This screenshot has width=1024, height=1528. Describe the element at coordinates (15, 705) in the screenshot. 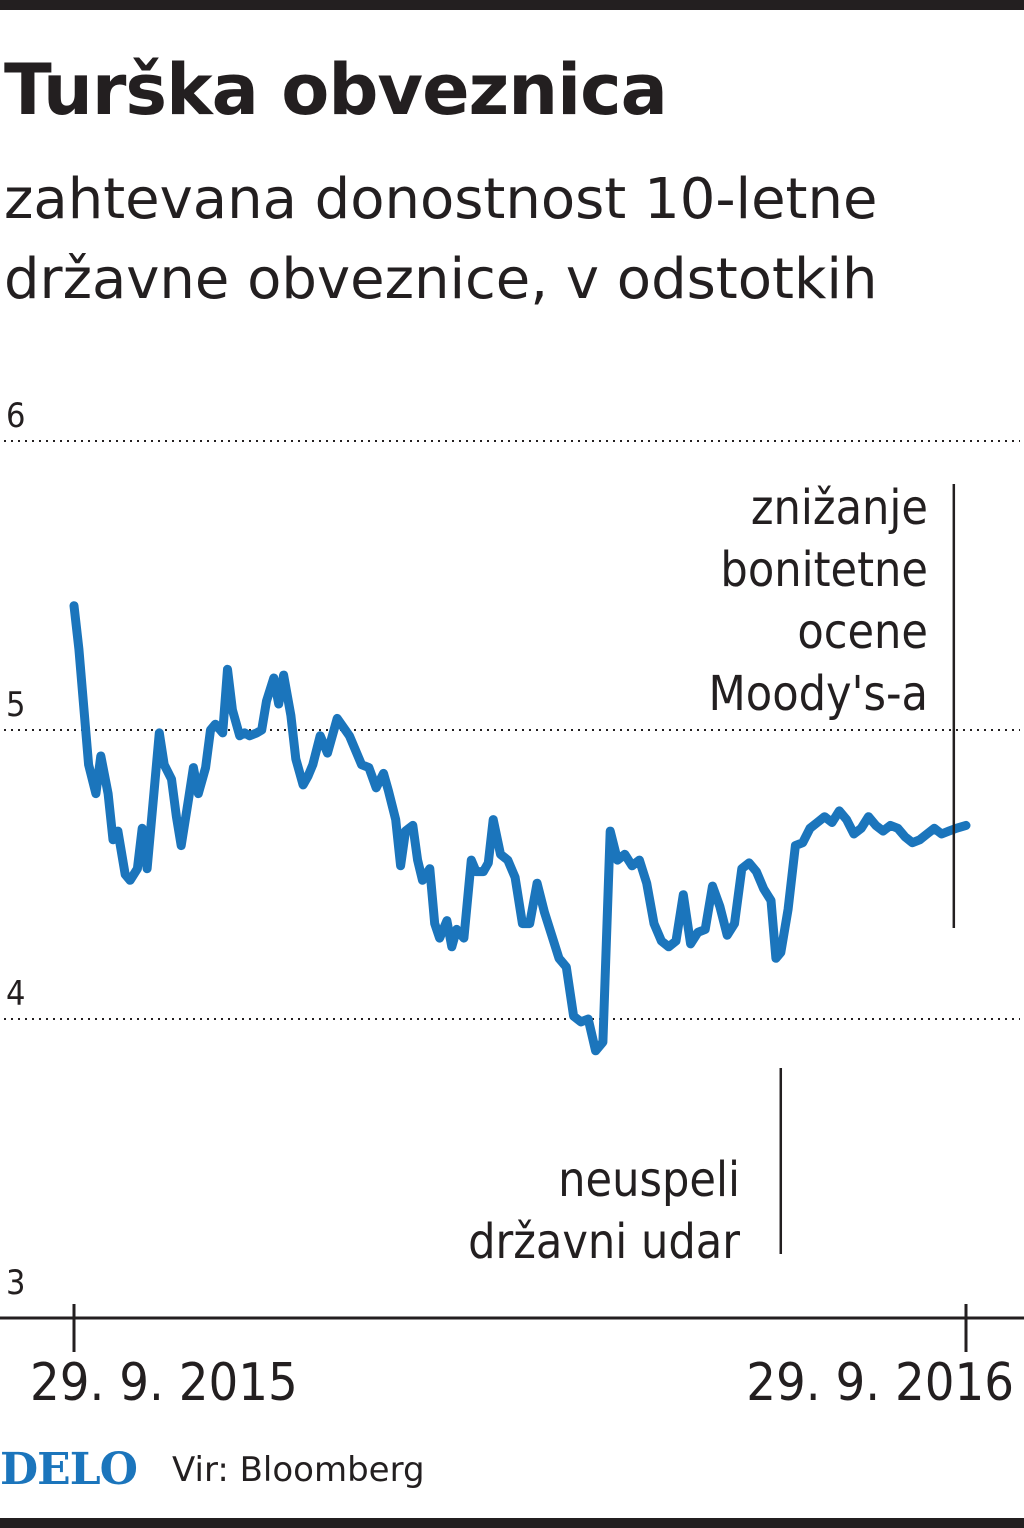

I see `y-tick-label-5: 5` at that location.